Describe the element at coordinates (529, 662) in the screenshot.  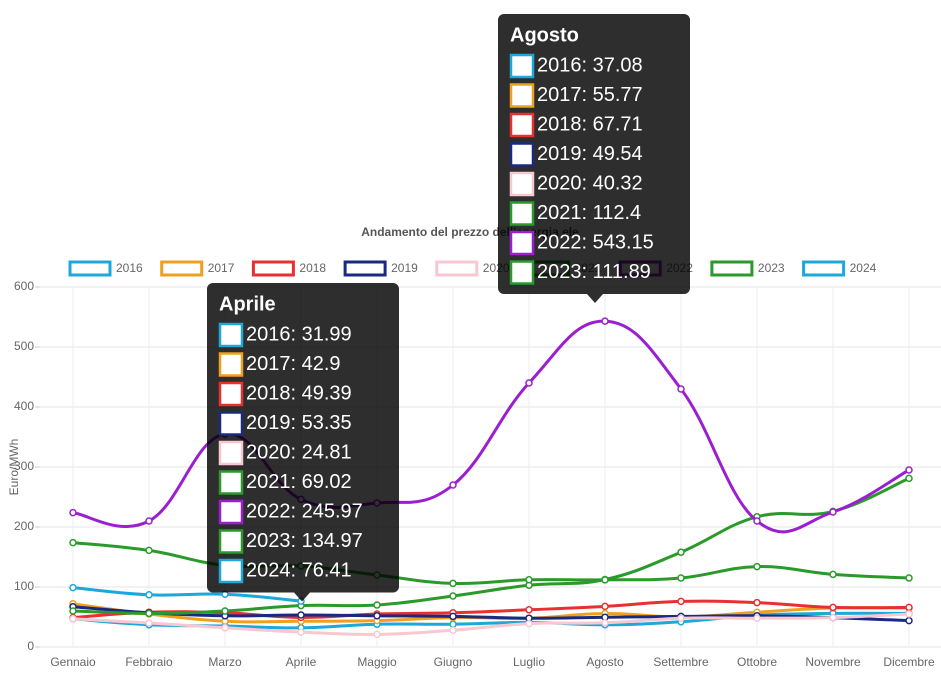
I see `x-tick-label: Luglio` at that location.